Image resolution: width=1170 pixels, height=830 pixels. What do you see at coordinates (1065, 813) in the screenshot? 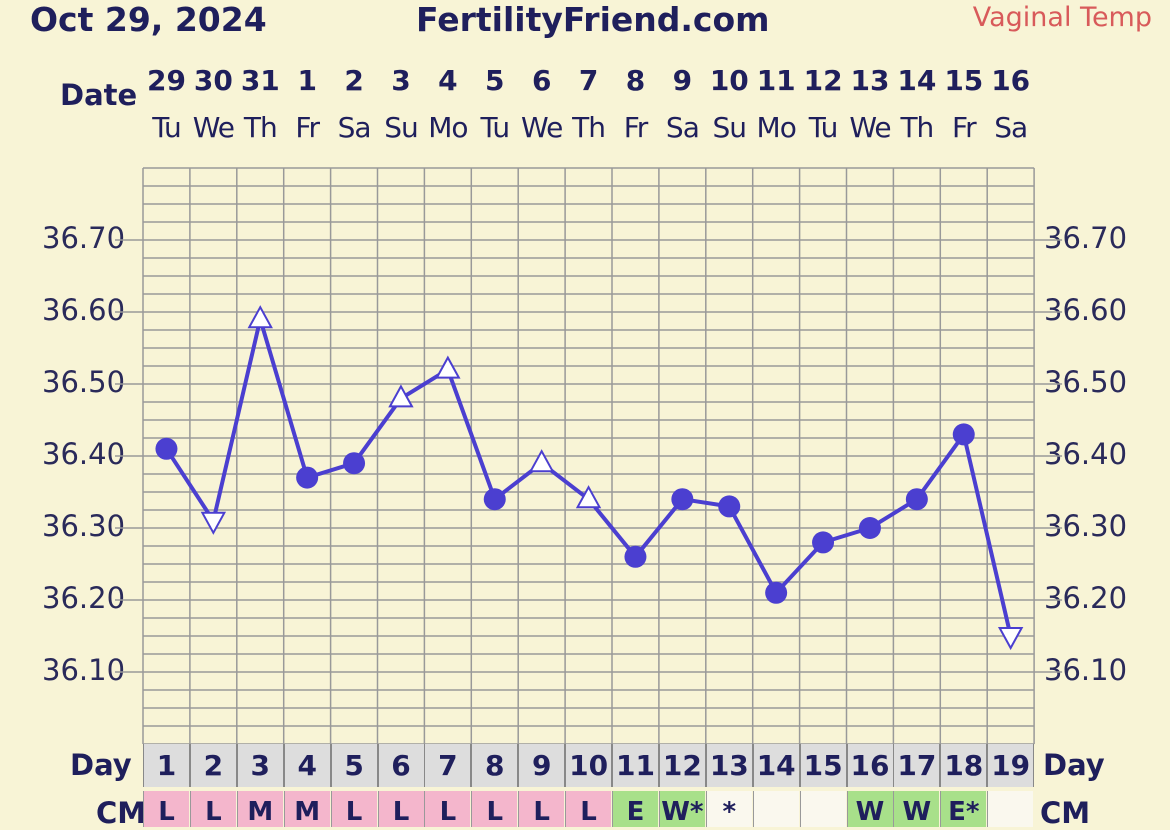
I see `cm-row-label-right: CM` at bounding box center [1065, 813].